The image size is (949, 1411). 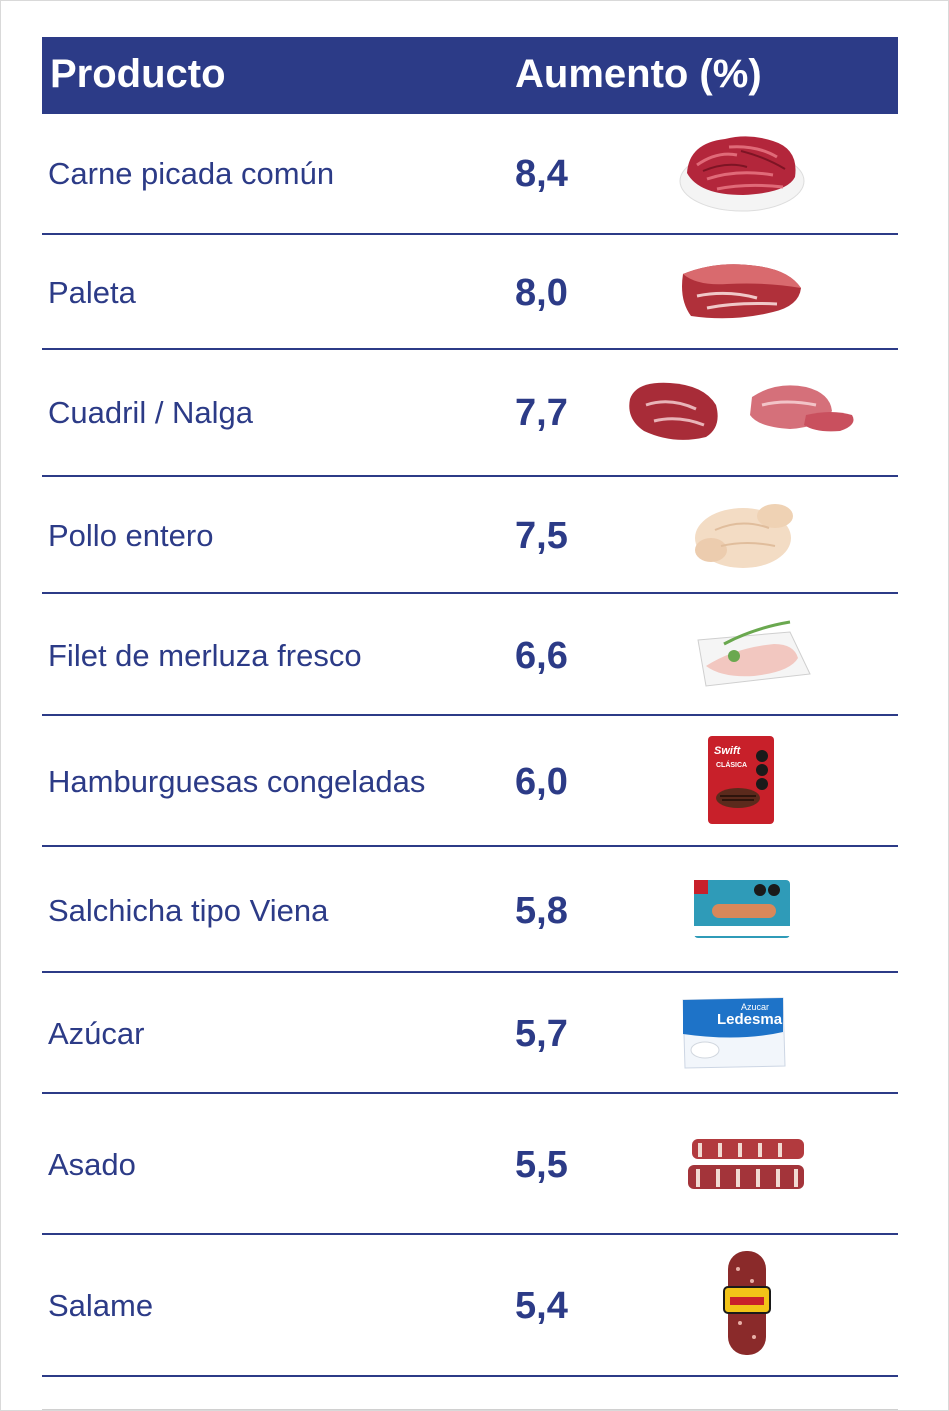 What do you see at coordinates (747, 1303) in the screenshot?
I see `salami-image` at bounding box center [747, 1303].